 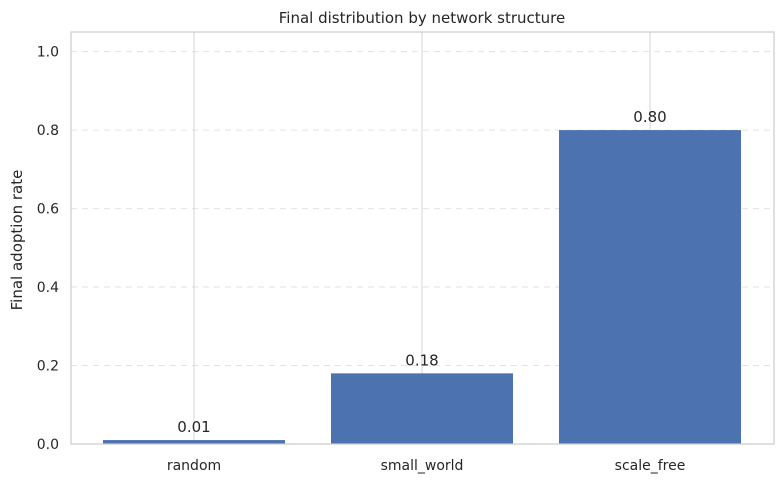 I want to click on x-axis-ticks: random small_world scale_free, so click(x=426, y=466).